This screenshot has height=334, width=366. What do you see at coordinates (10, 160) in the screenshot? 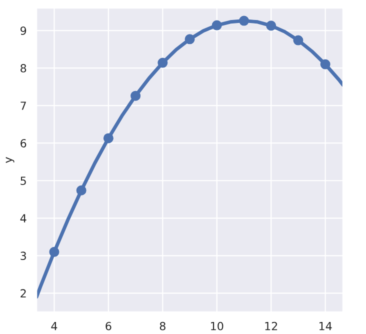
I see `y-axis-title: y` at bounding box center [10, 160].